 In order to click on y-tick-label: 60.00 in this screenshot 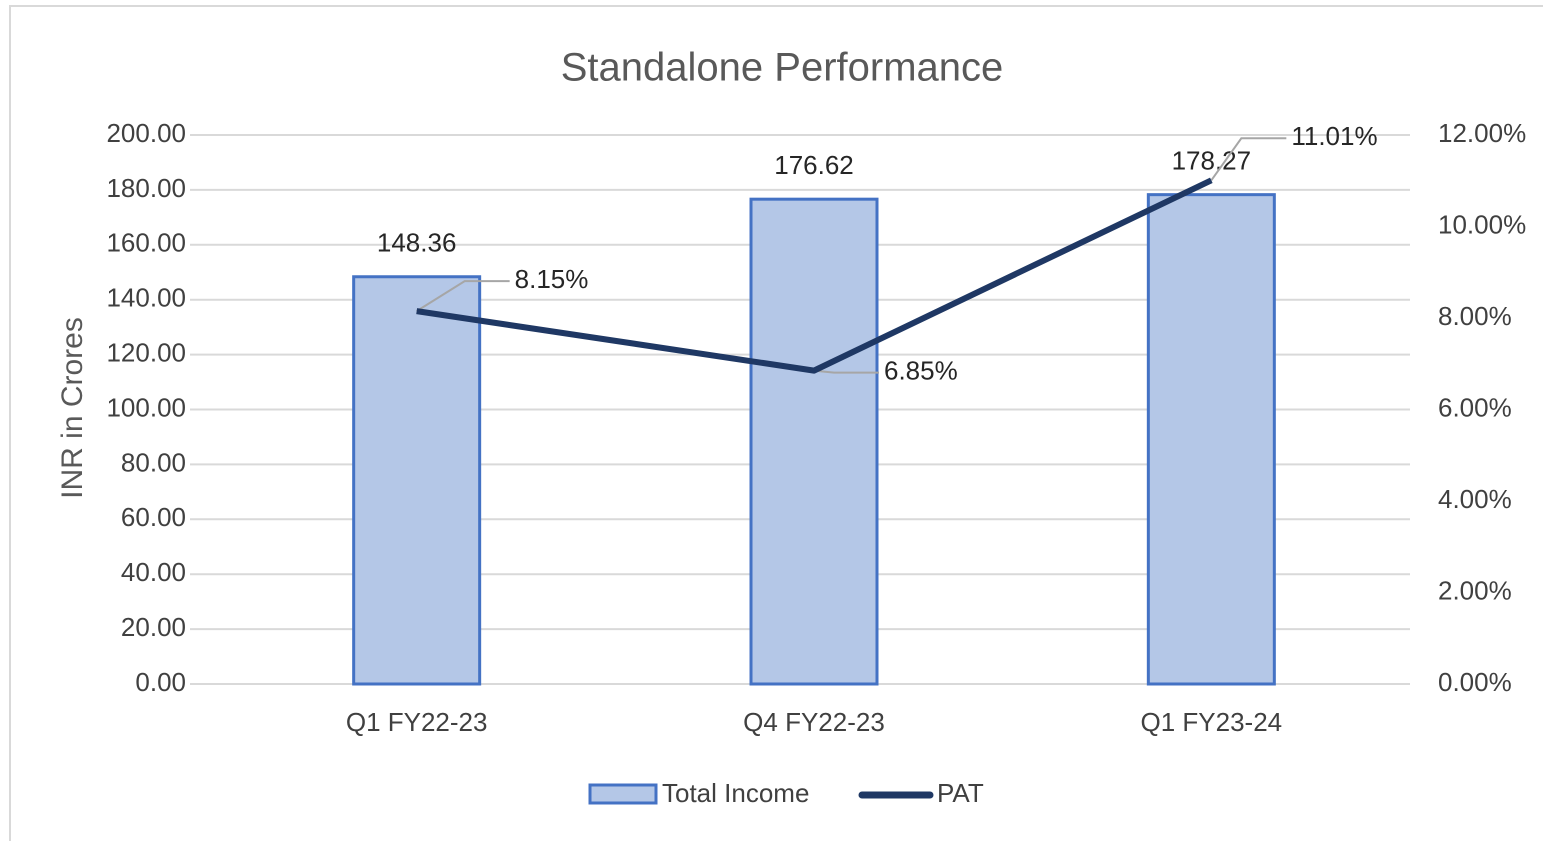, I will do `click(153, 517)`.